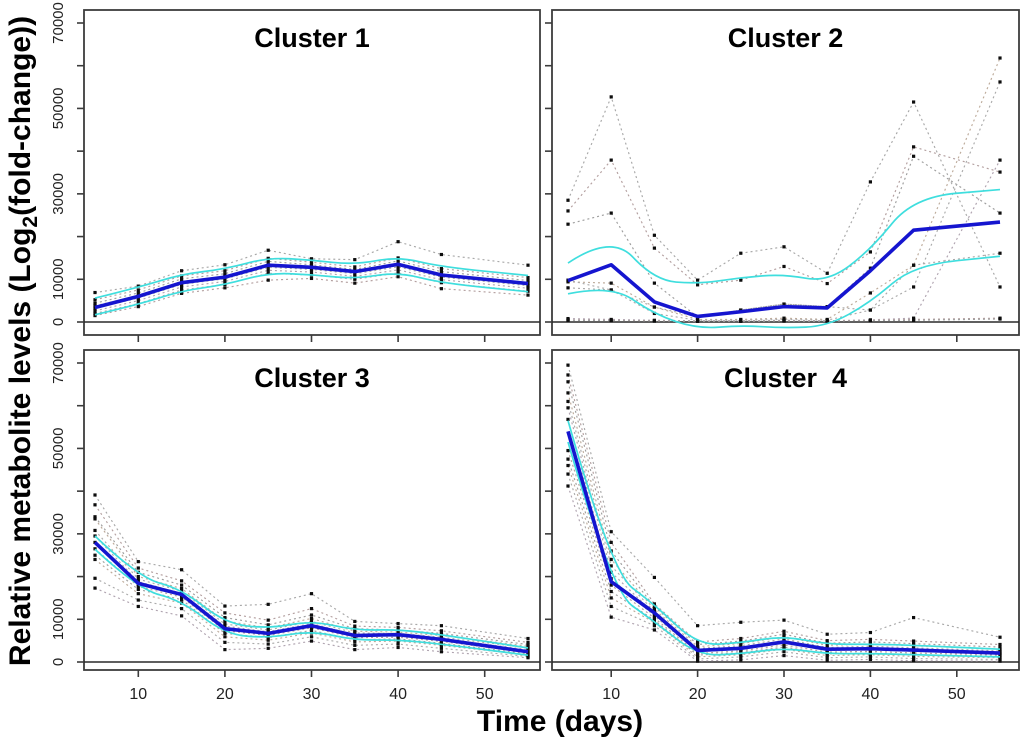  I want to click on sd-upper-line, so click(311, 592).